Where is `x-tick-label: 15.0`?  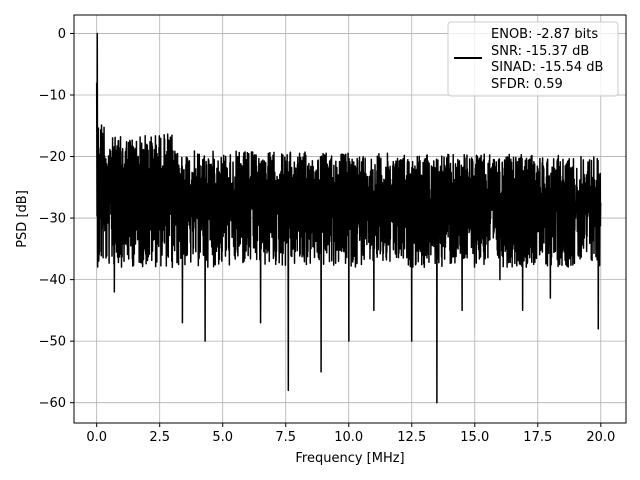 x-tick-label: 15.0 is located at coordinates (474, 437).